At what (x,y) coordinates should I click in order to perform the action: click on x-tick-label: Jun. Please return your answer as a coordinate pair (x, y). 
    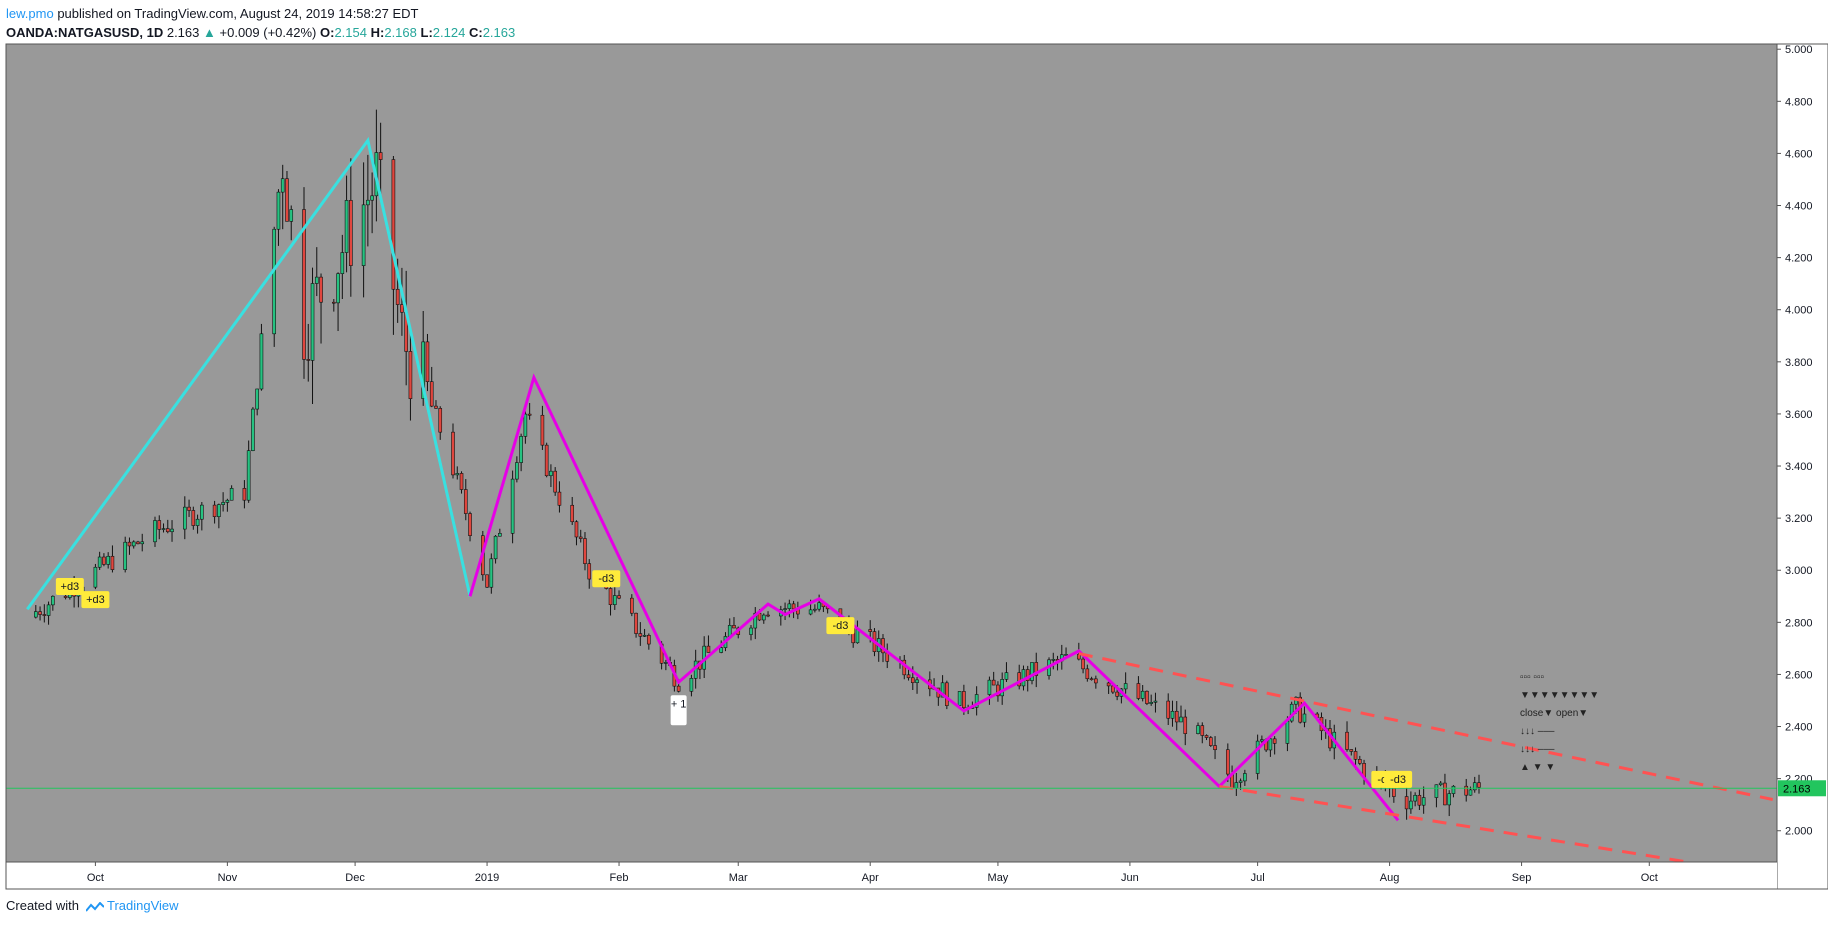
    Looking at the image, I should click on (1130, 878).